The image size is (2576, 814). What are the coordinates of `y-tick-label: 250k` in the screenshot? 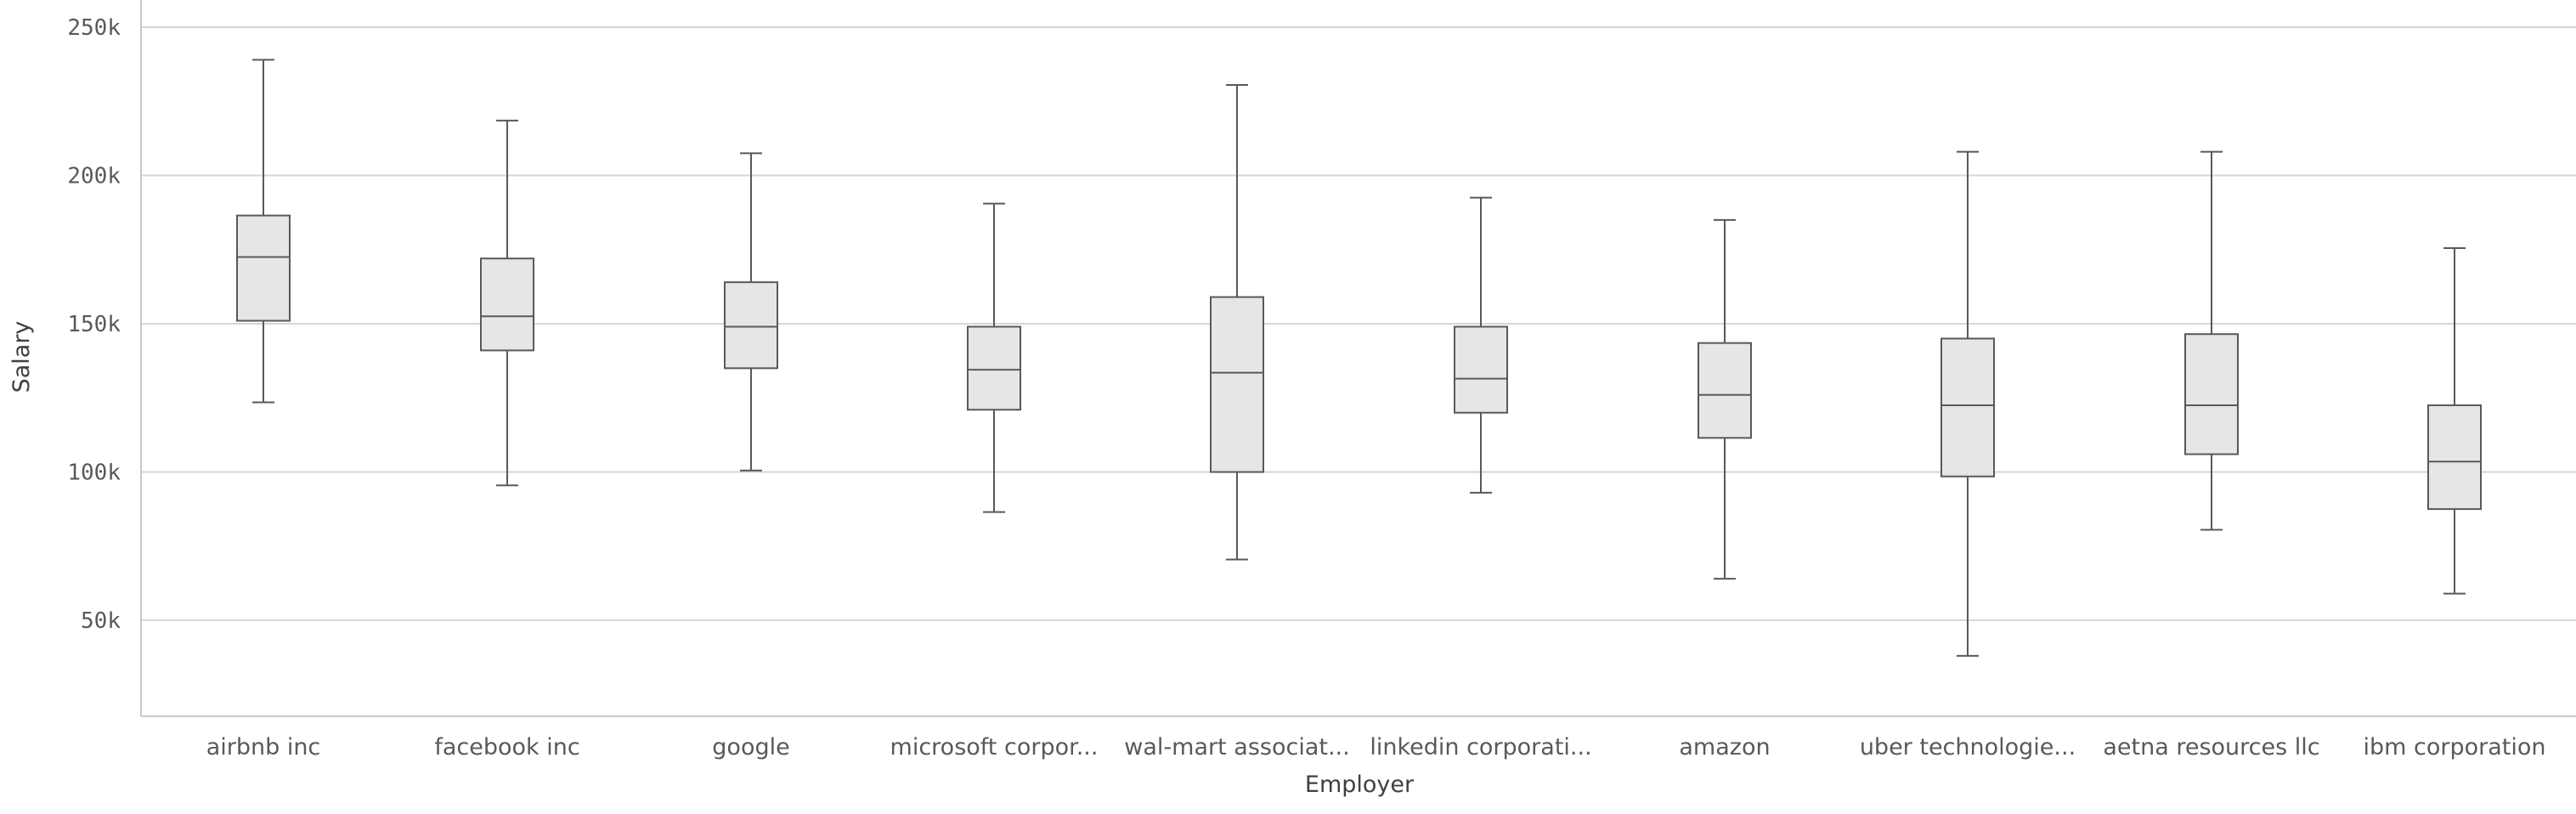 It's located at (94, 28).